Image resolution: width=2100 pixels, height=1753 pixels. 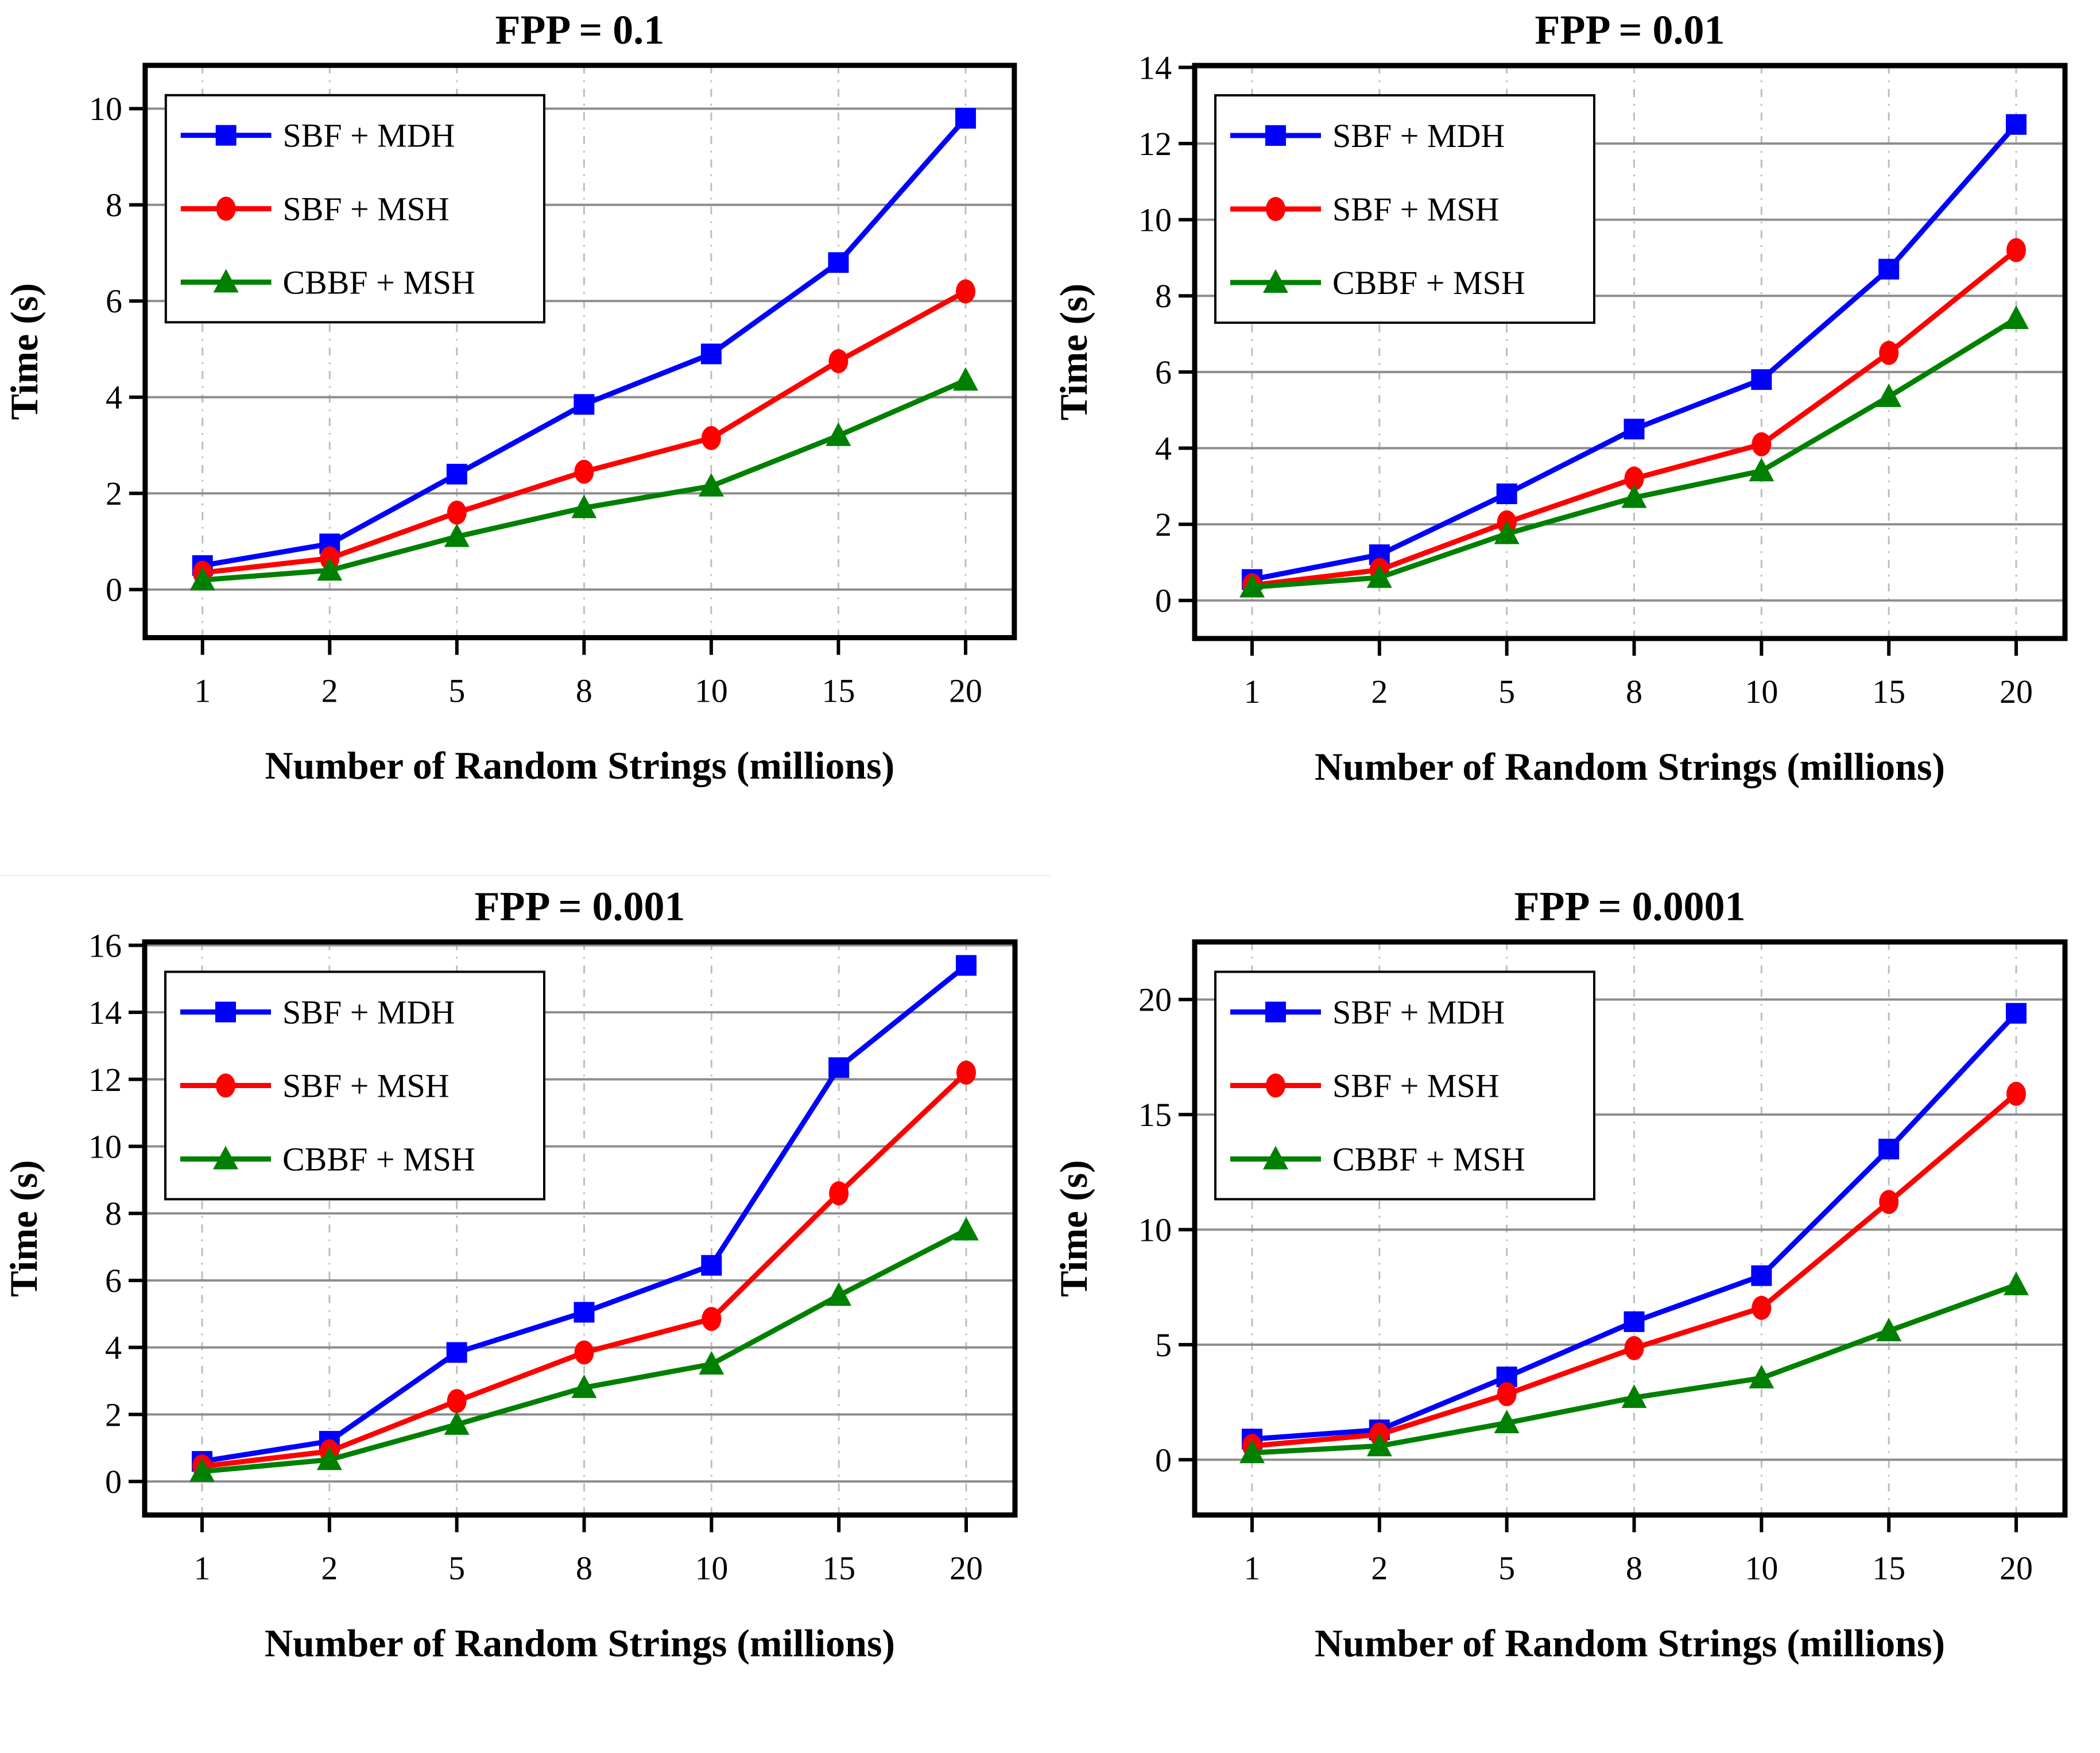 I want to click on y-tick-label: 16, so click(x=105, y=945).